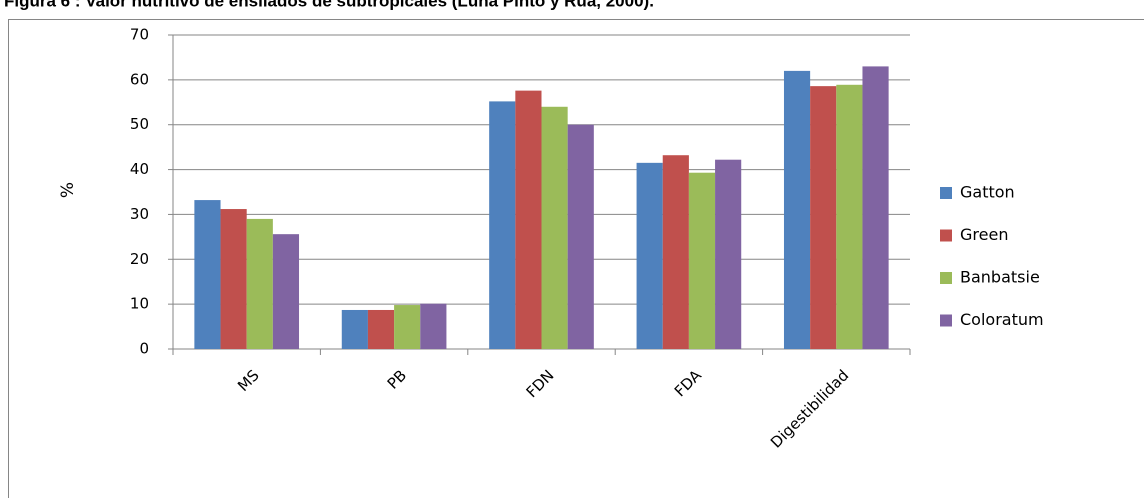  Describe the element at coordinates (139, 124) in the screenshot. I see `y-tick-label: 50` at that location.